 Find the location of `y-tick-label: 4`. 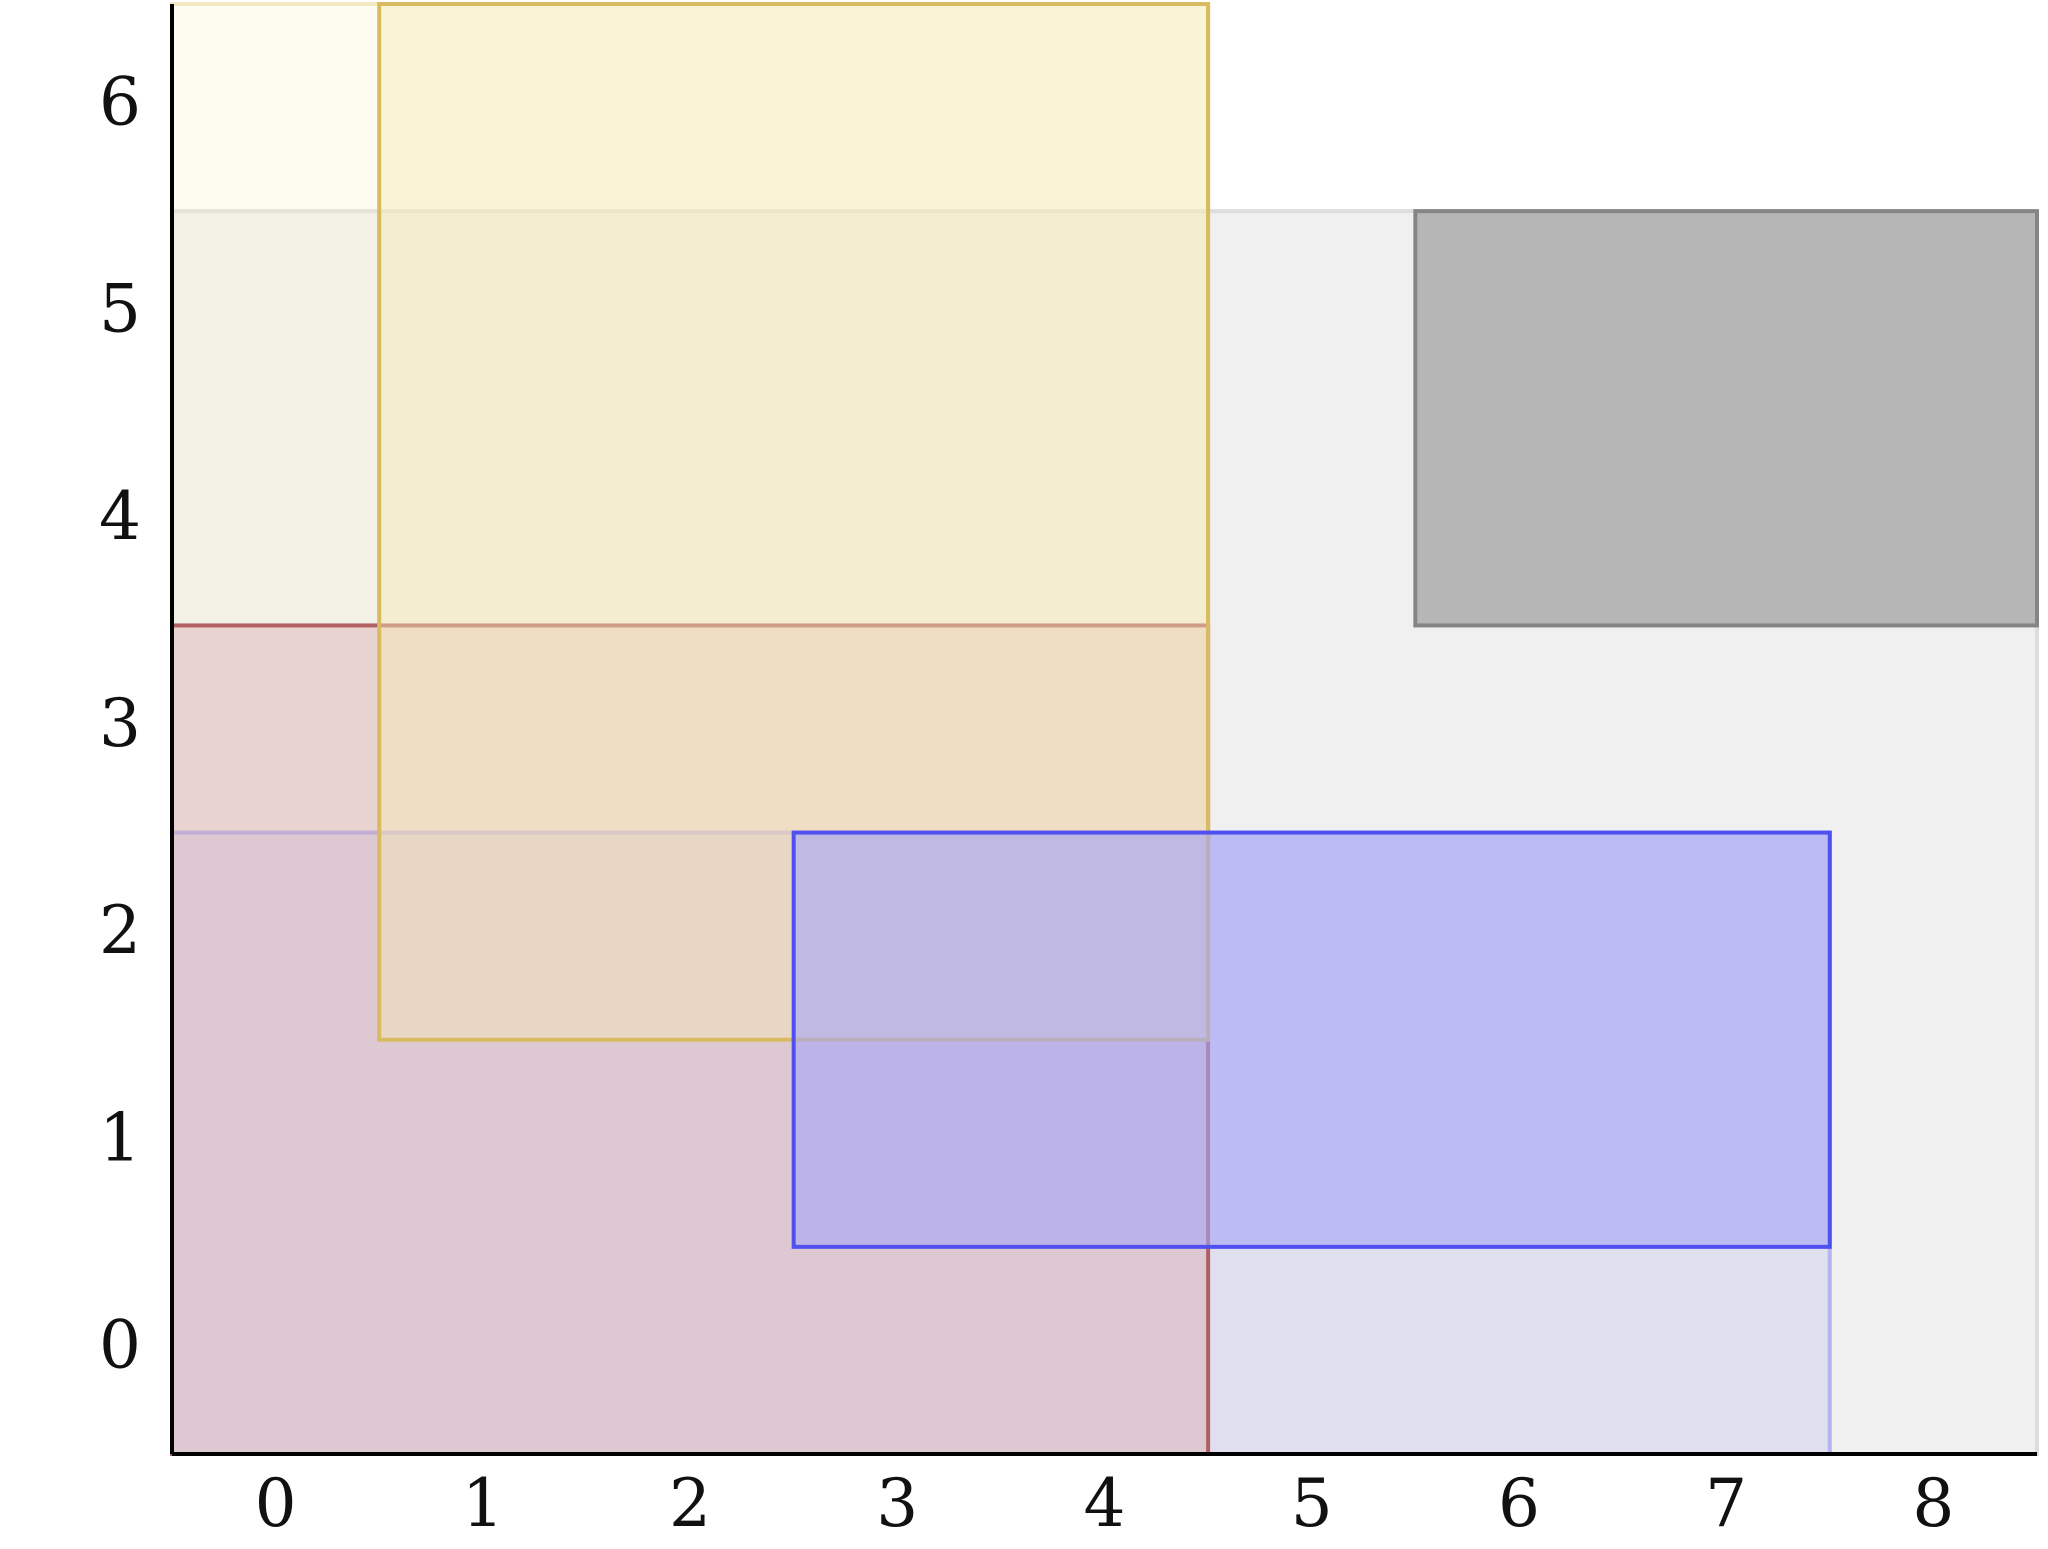

y-tick-label: 4 is located at coordinates (120, 516).